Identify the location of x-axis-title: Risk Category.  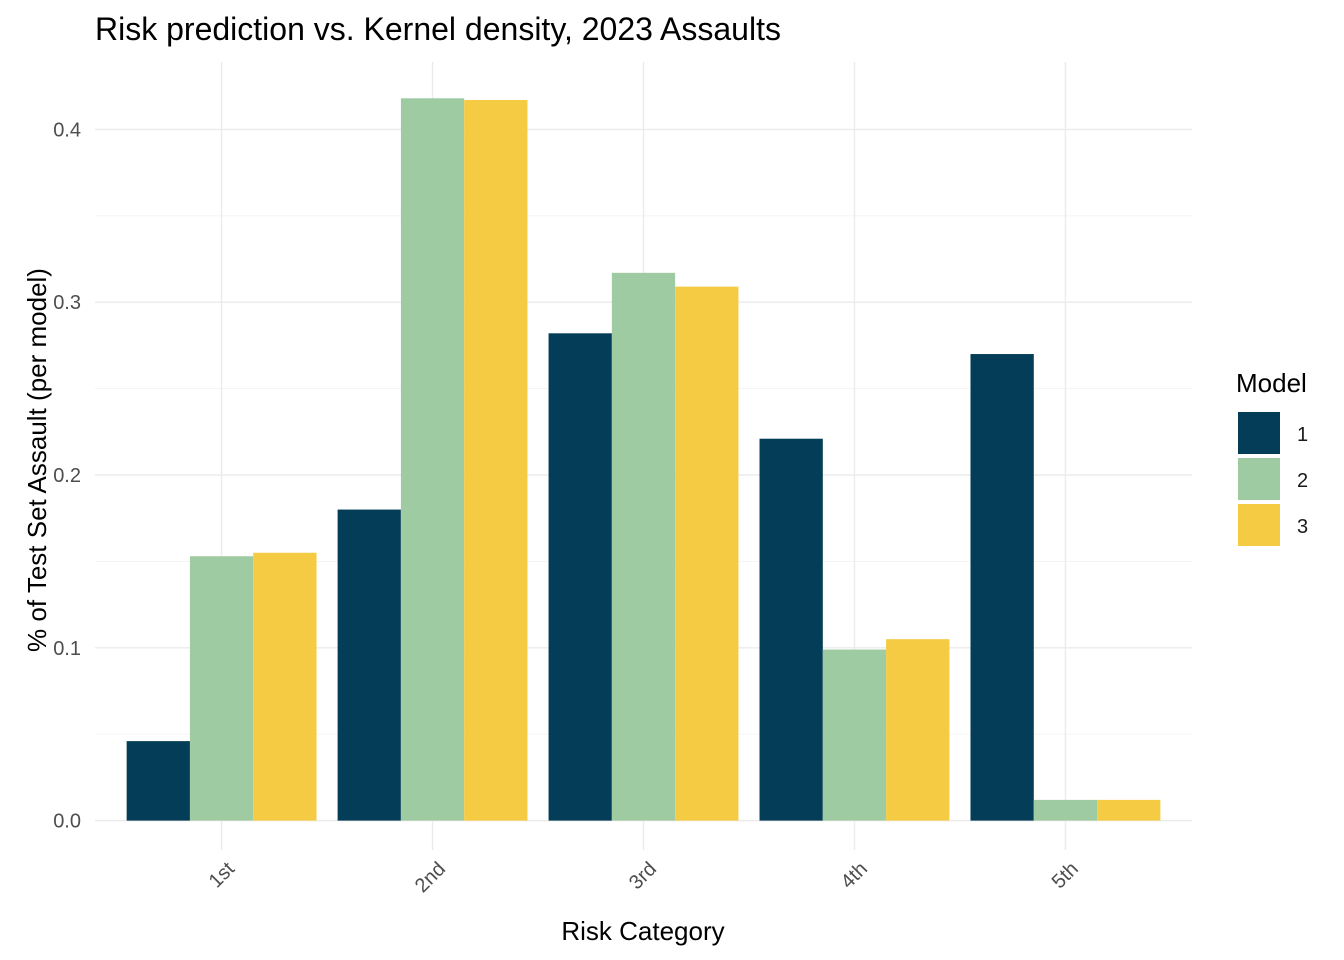
(642, 931).